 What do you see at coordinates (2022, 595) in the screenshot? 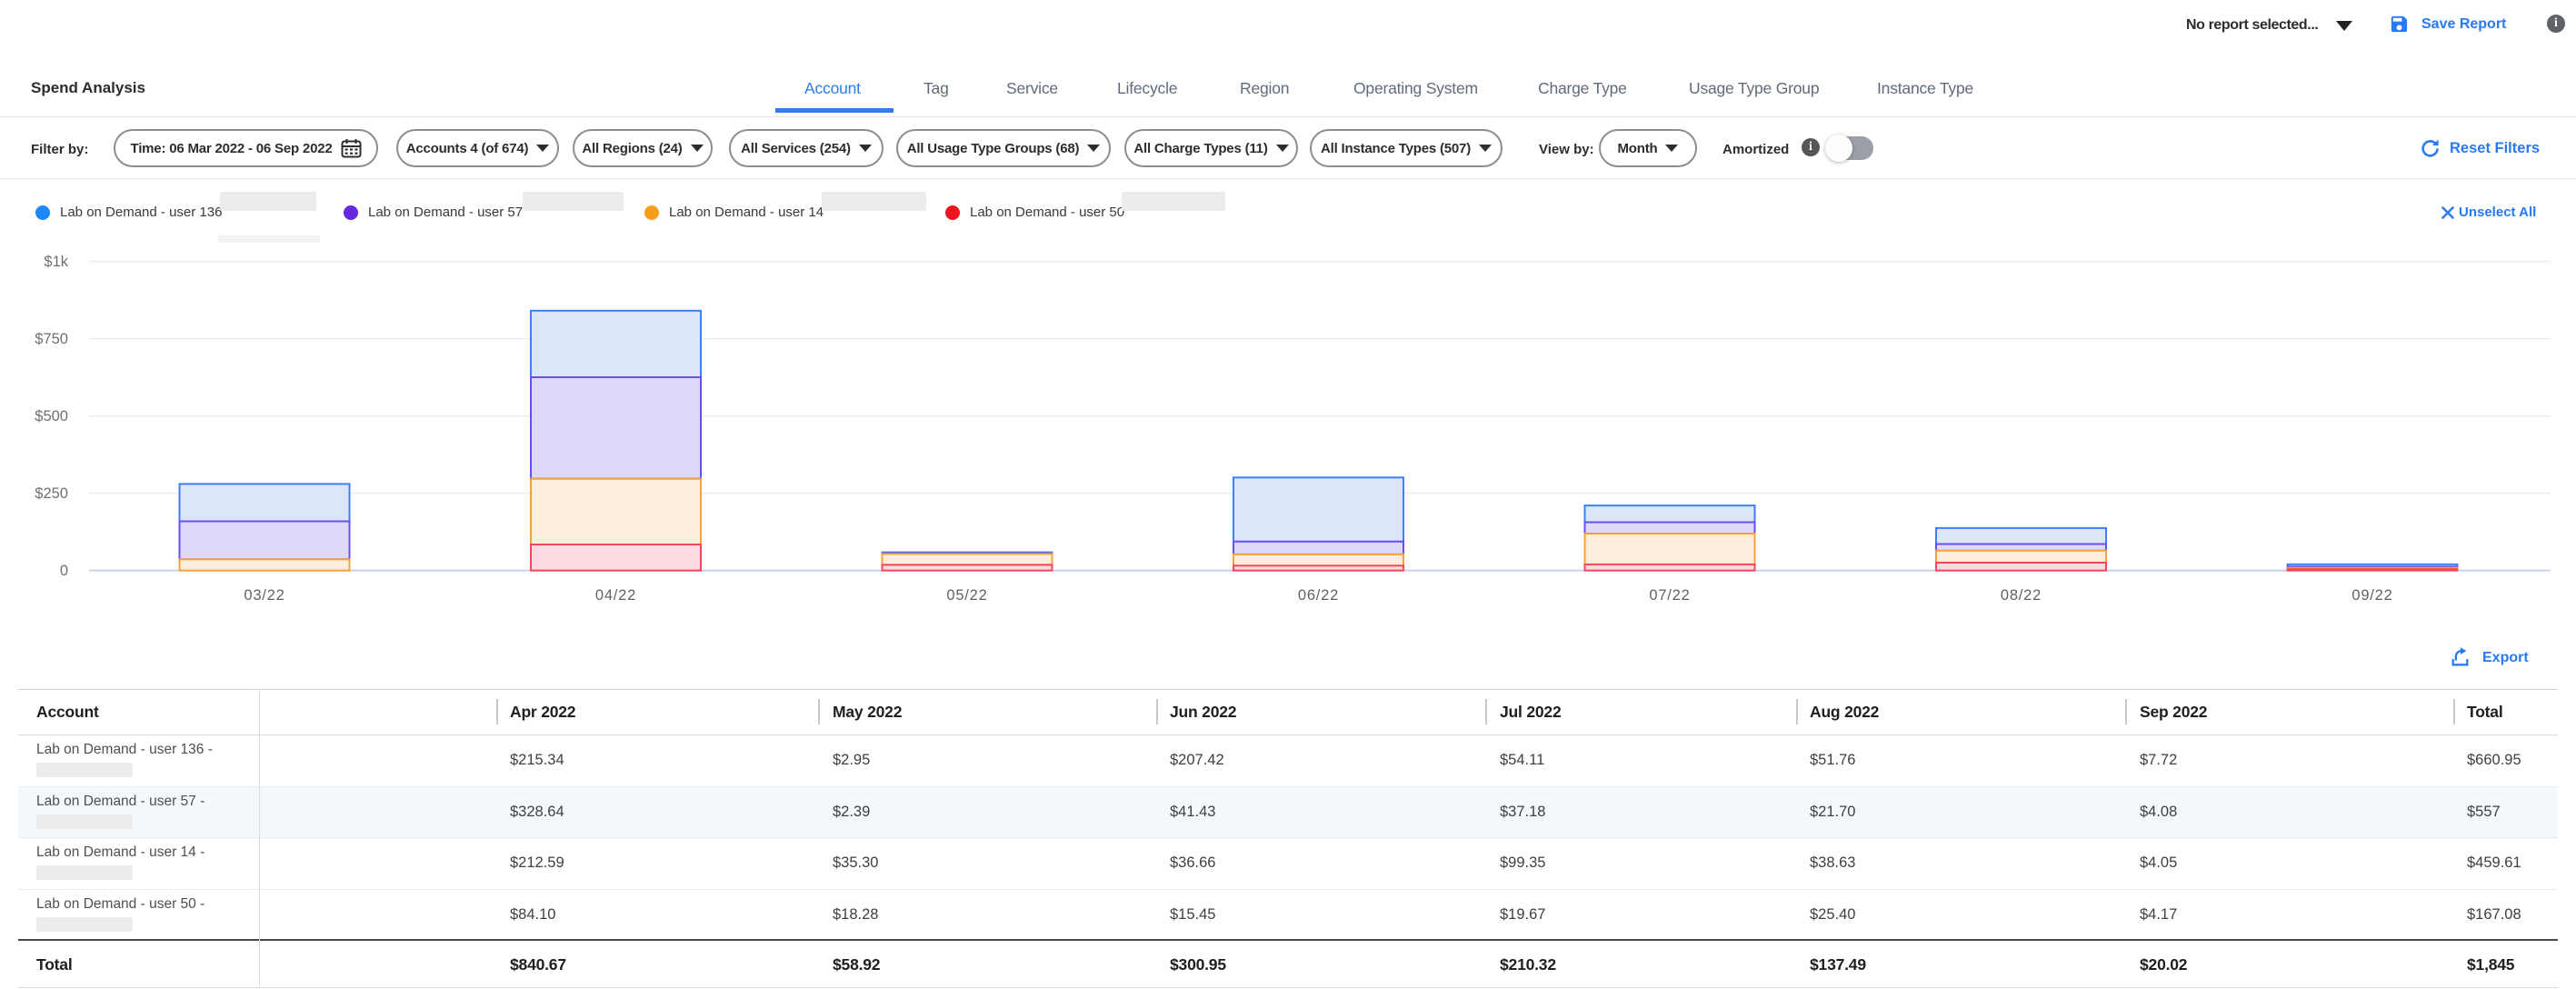
I see `svg-text: 08/22` at bounding box center [2022, 595].